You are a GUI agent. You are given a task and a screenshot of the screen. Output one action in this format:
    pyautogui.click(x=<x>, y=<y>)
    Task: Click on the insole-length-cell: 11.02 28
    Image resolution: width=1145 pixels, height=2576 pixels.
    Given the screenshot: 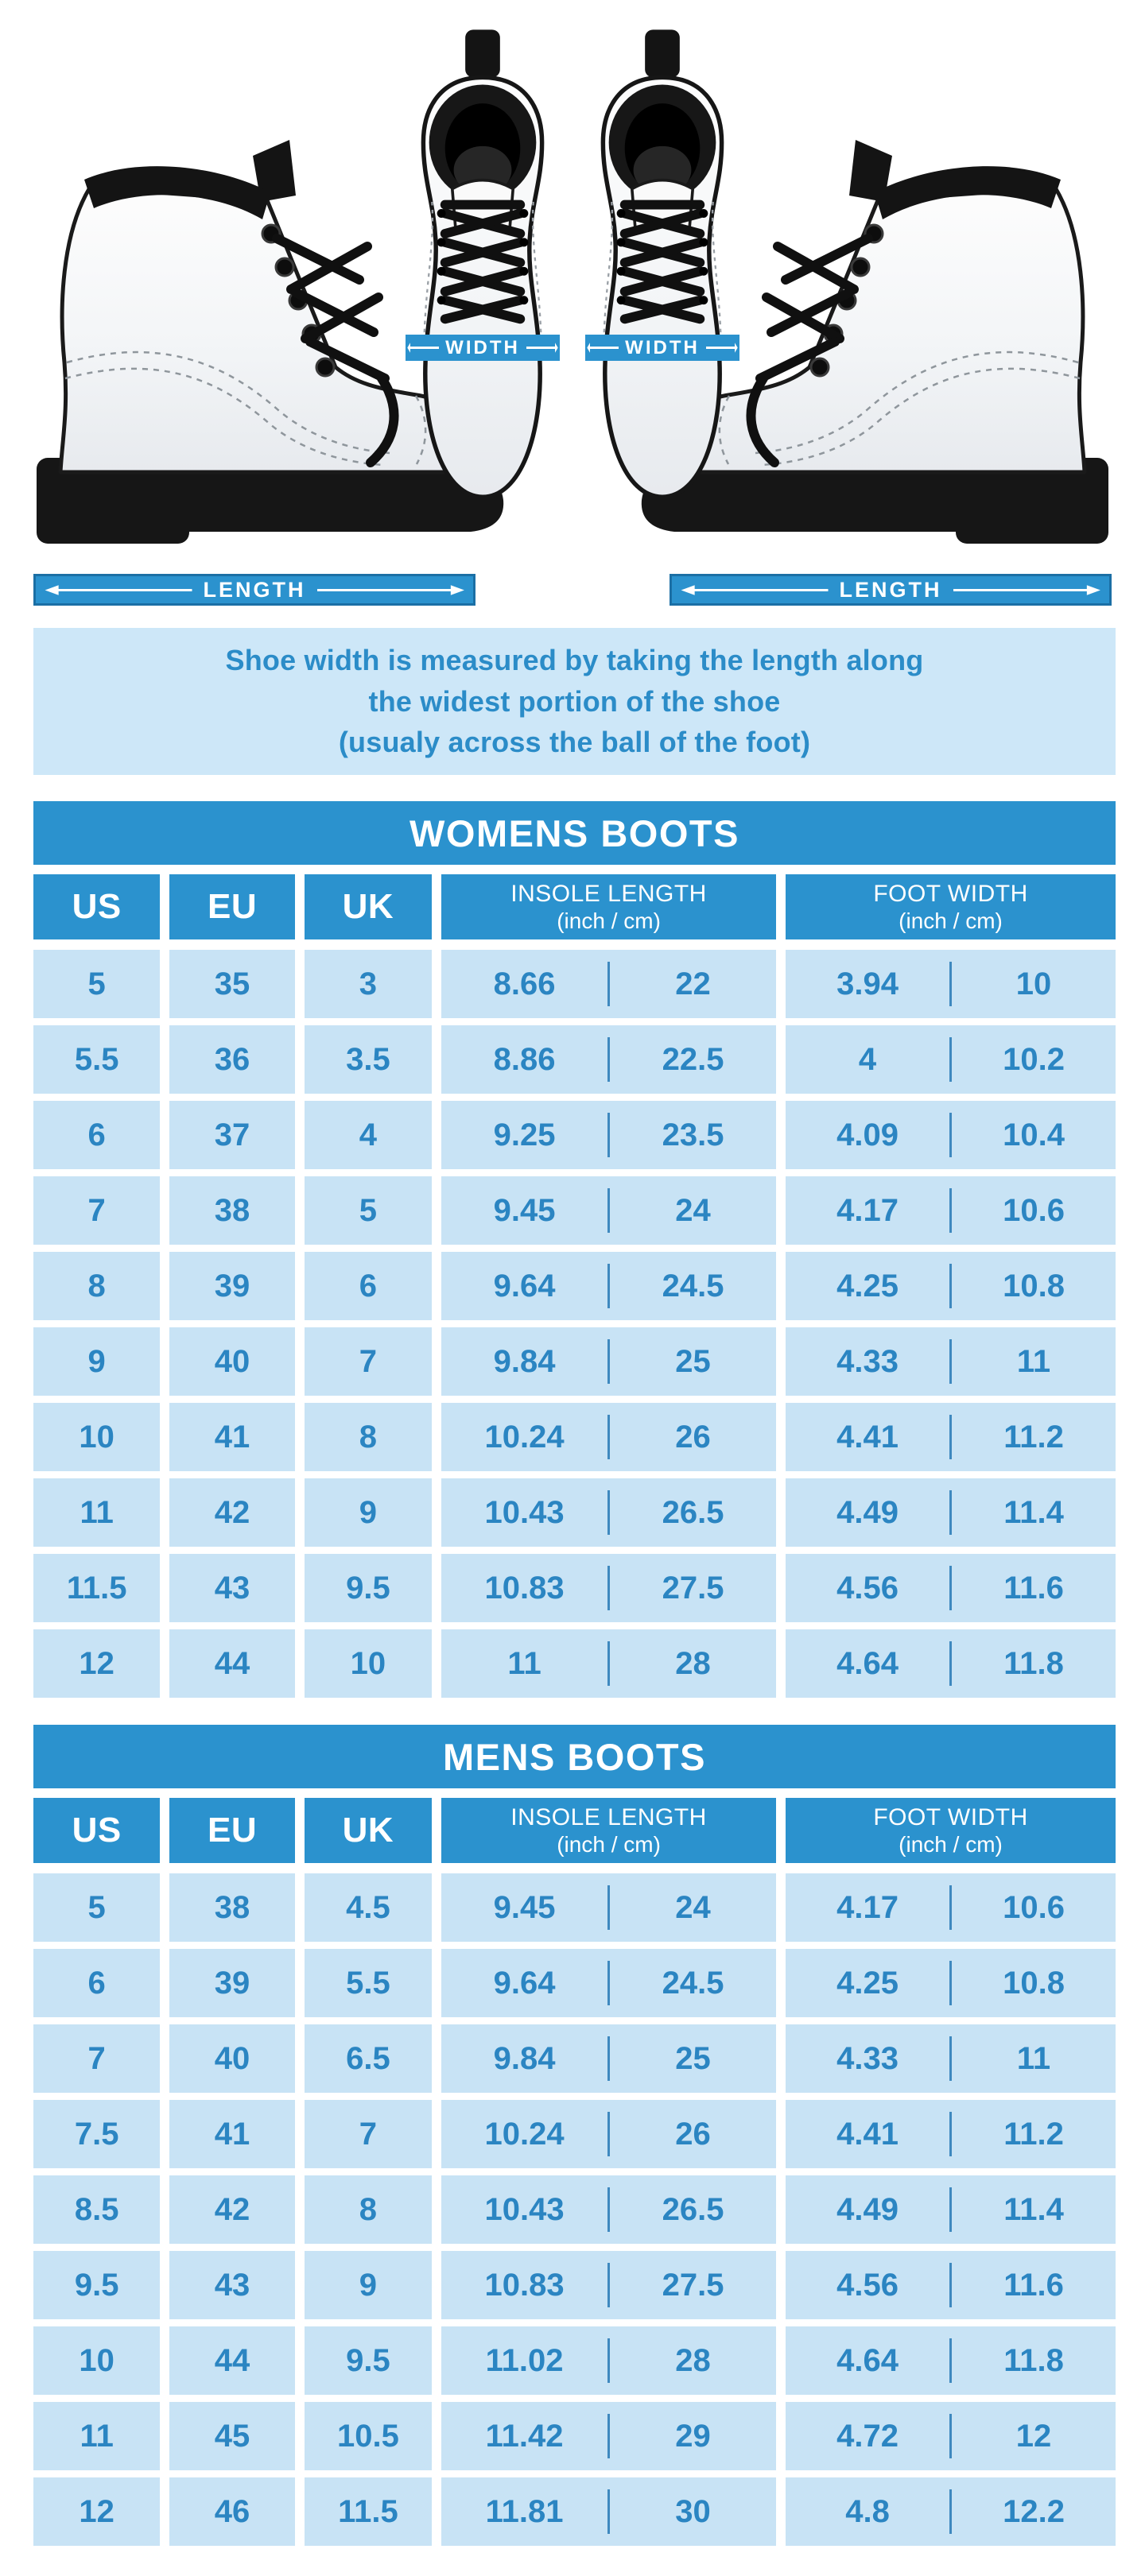 What is the action you would take?
    pyautogui.click(x=609, y=2360)
    